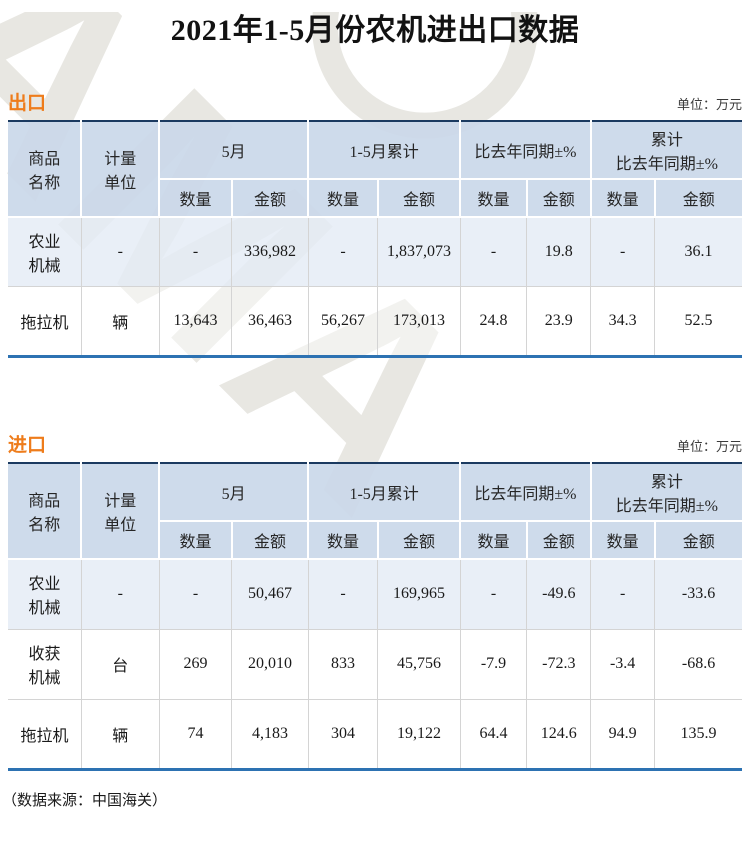 The height and width of the screenshot is (853, 750). What do you see at coordinates (419, 663) in the screenshot?
I see `cell-cum-amt: 45,756` at bounding box center [419, 663].